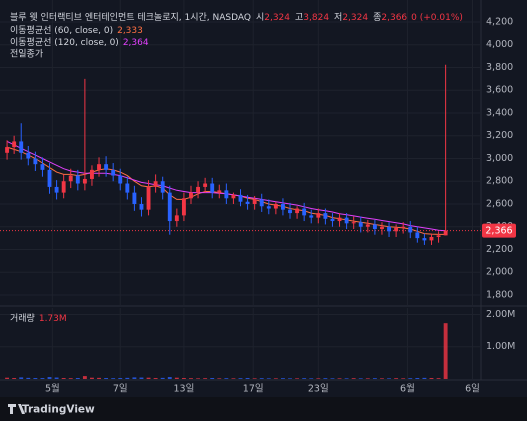  What do you see at coordinates (76, 30) in the screenshot?
I see `legend-entry: 이동평균선 (60, close, 0) 2,333` at bounding box center [76, 30].